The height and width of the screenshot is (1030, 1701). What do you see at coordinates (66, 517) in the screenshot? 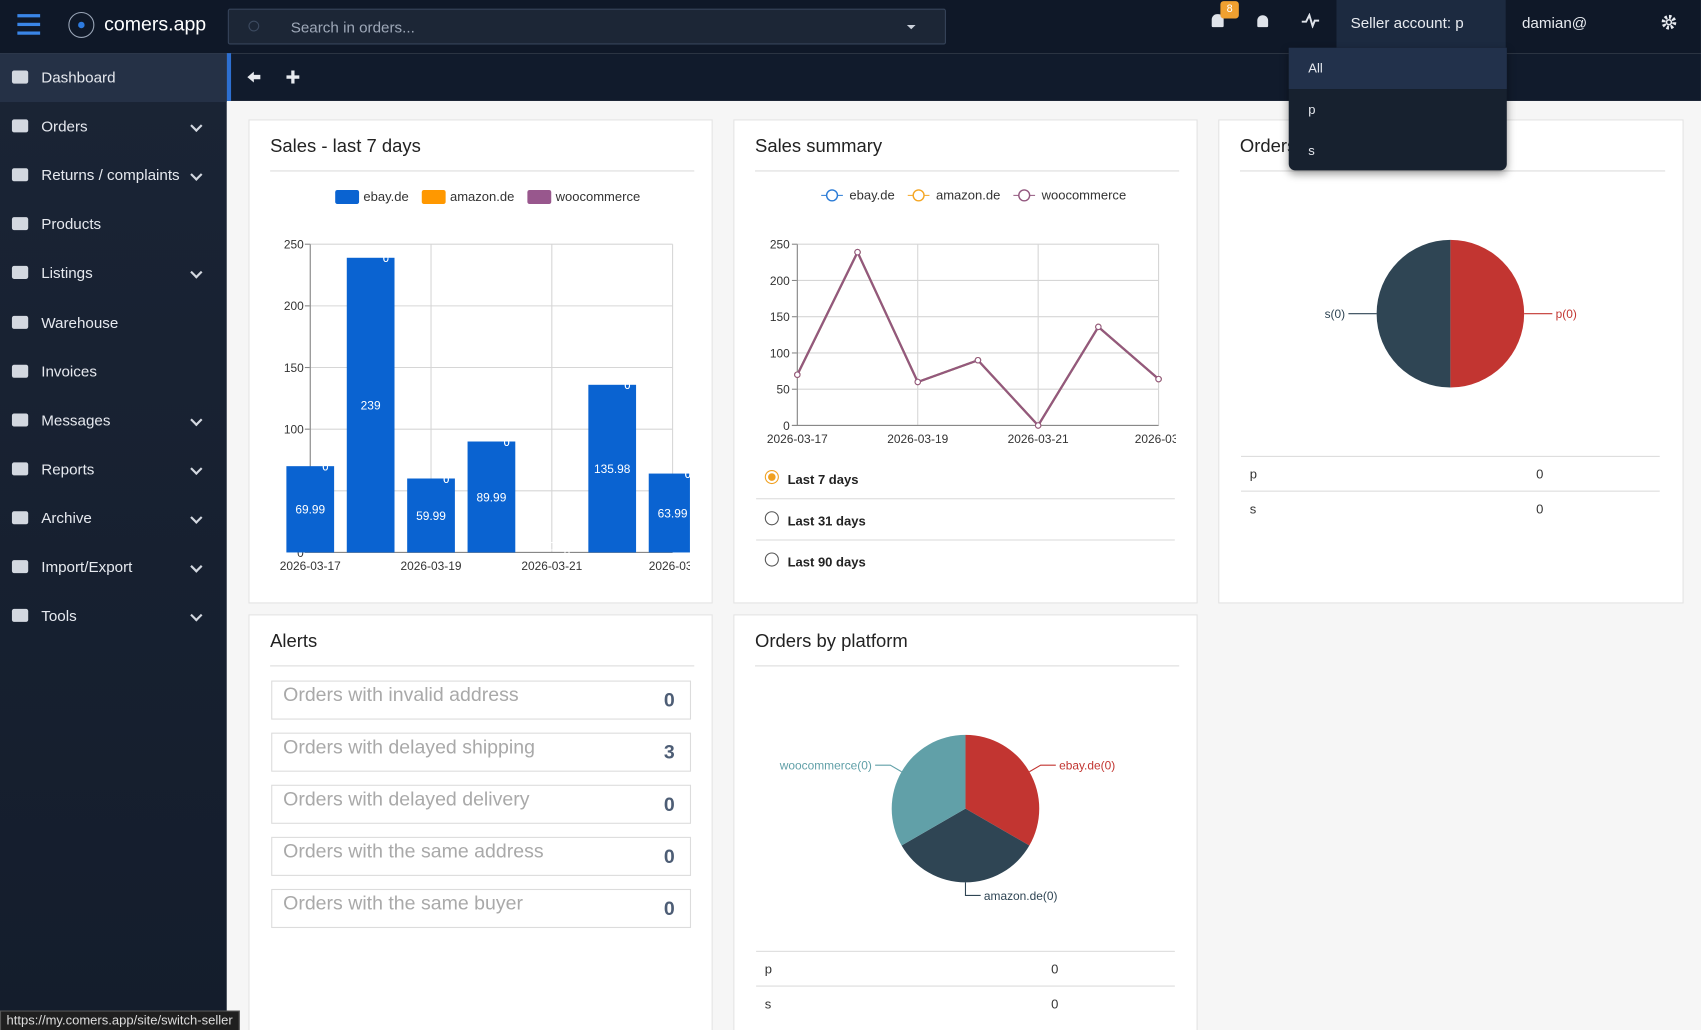
I see `sidebar-label: Archive` at bounding box center [66, 517].